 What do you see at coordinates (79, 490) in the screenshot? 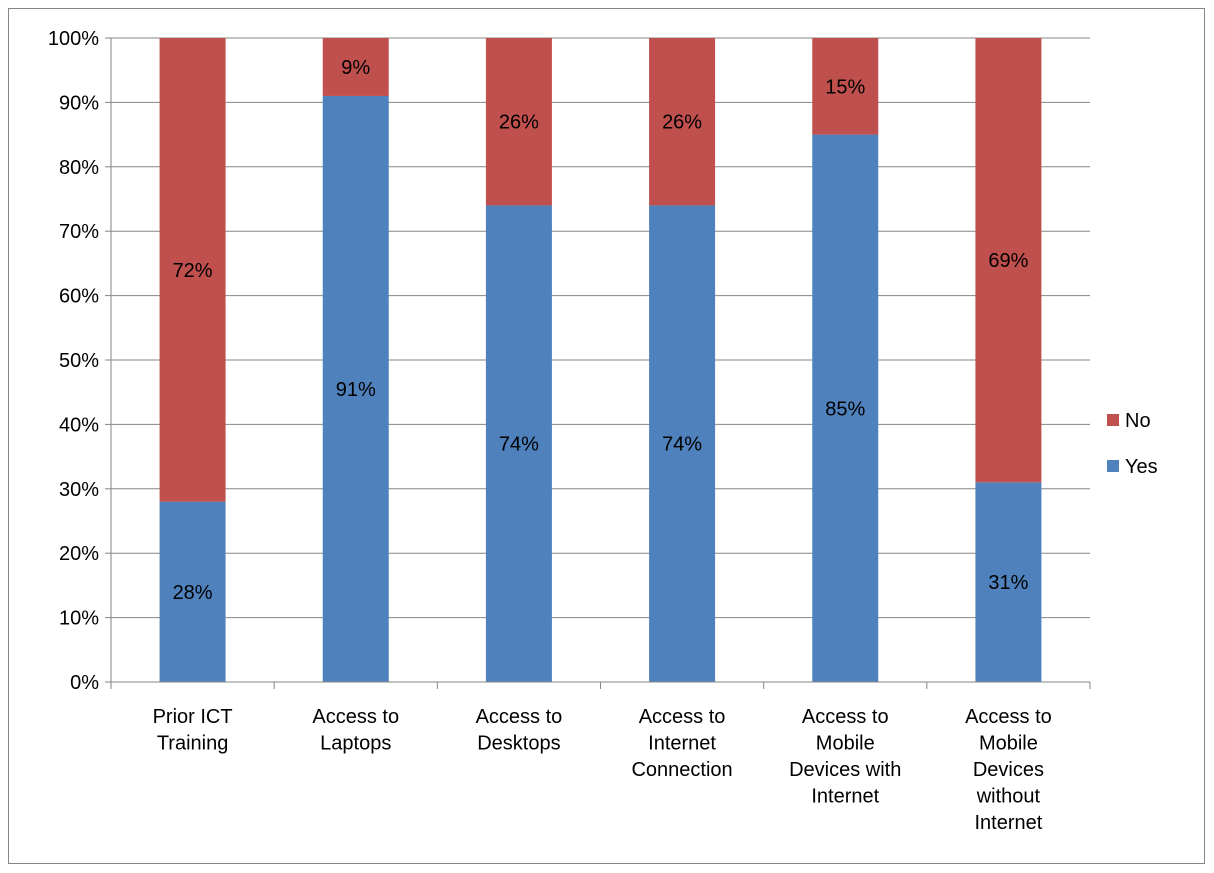
I see `y-tick-label: 30%` at bounding box center [79, 490].